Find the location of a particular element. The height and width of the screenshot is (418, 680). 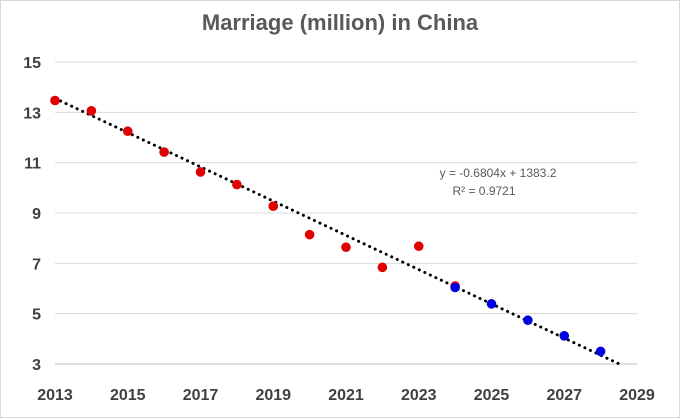

y-tick-label: 13 is located at coordinates (32, 113).